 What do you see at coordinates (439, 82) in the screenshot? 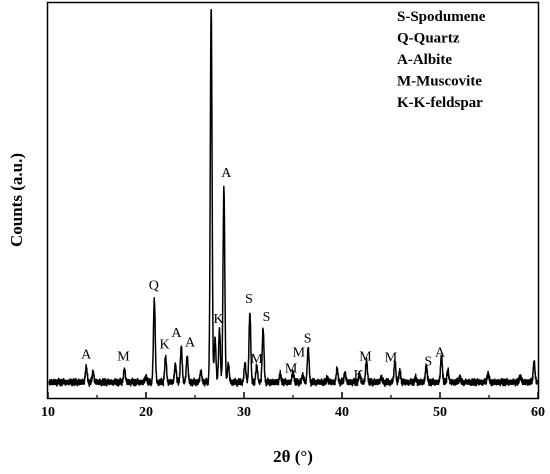
I see `legend-entry-3: M-Muscovite` at bounding box center [439, 82].